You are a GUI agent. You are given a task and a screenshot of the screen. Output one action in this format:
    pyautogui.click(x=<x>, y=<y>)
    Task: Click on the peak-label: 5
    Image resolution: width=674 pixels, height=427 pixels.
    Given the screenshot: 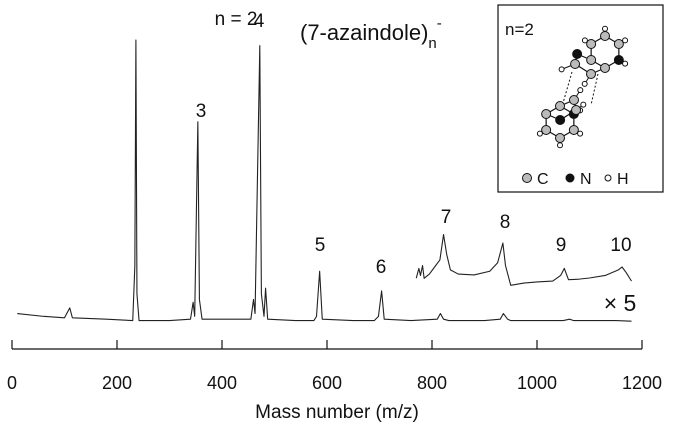 What is the action you would take?
    pyautogui.click(x=320, y=245)
    